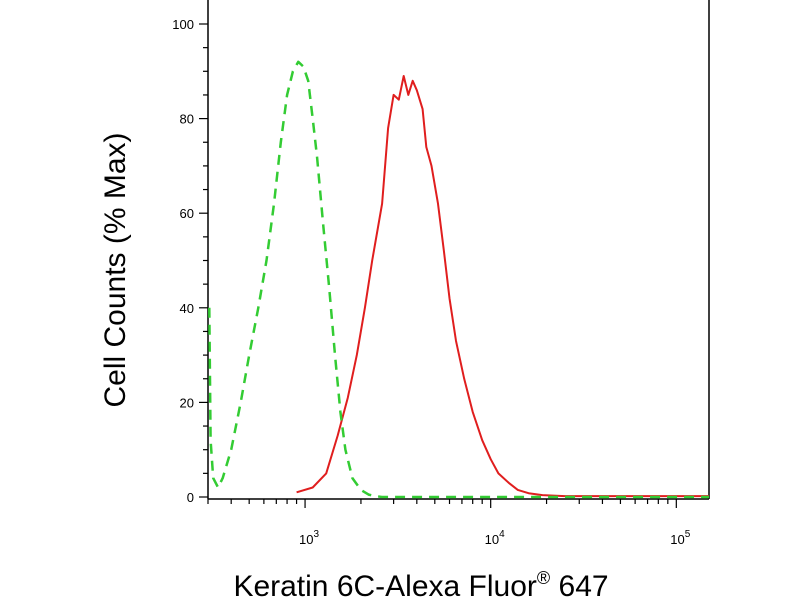 The image size is (800, 600). I want to click on x-tick-label: 10⁴, so click(495, 538).